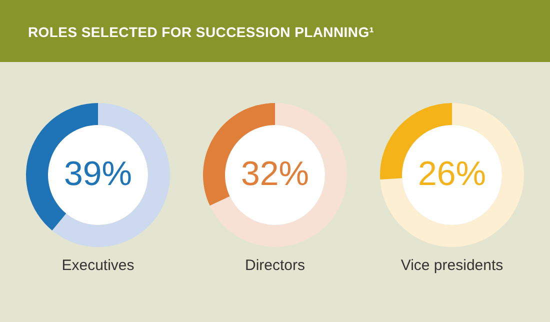  I want to click on data-label: 39%, so click(98, 174).